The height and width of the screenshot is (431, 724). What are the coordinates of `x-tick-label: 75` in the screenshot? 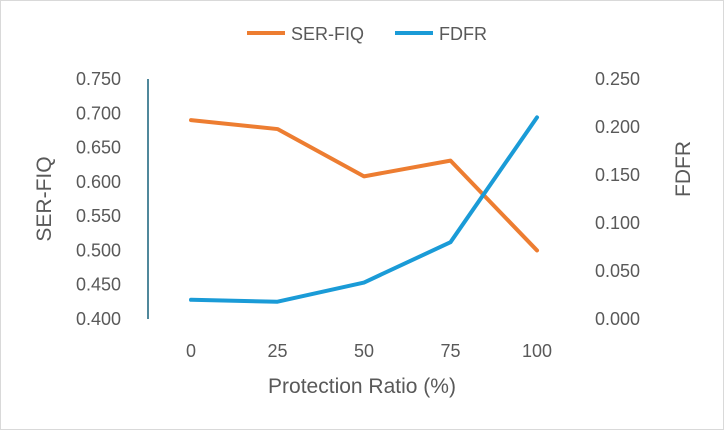 It's located at (450, 351).